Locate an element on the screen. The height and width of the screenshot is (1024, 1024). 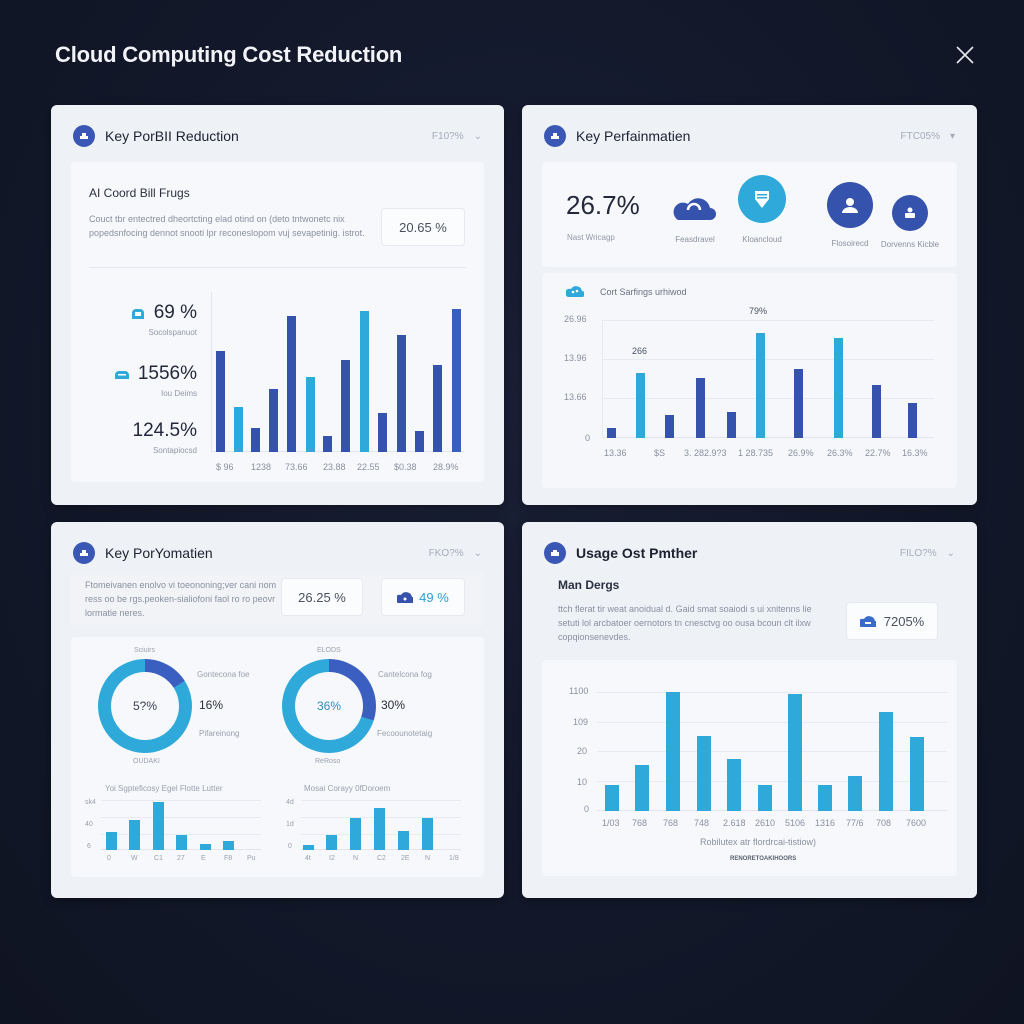
dropdown-value: F10?% is located at coordinates (447, 136).